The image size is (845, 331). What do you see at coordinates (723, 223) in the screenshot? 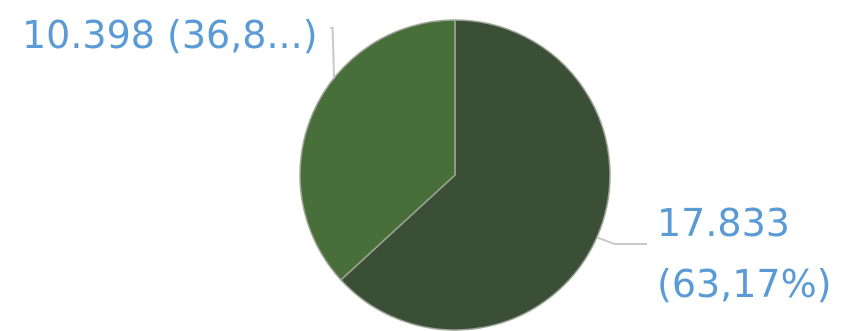
I see `data-label-slice-1-line-1: 17.833` at bounding box center [723, 223].